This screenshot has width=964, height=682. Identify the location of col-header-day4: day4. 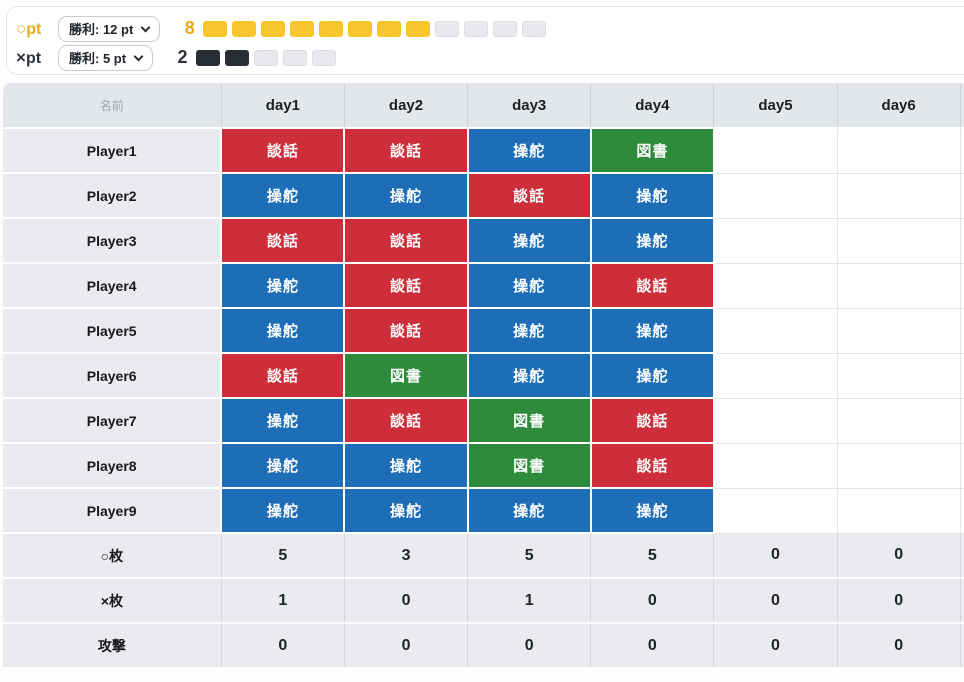
(652, 106).